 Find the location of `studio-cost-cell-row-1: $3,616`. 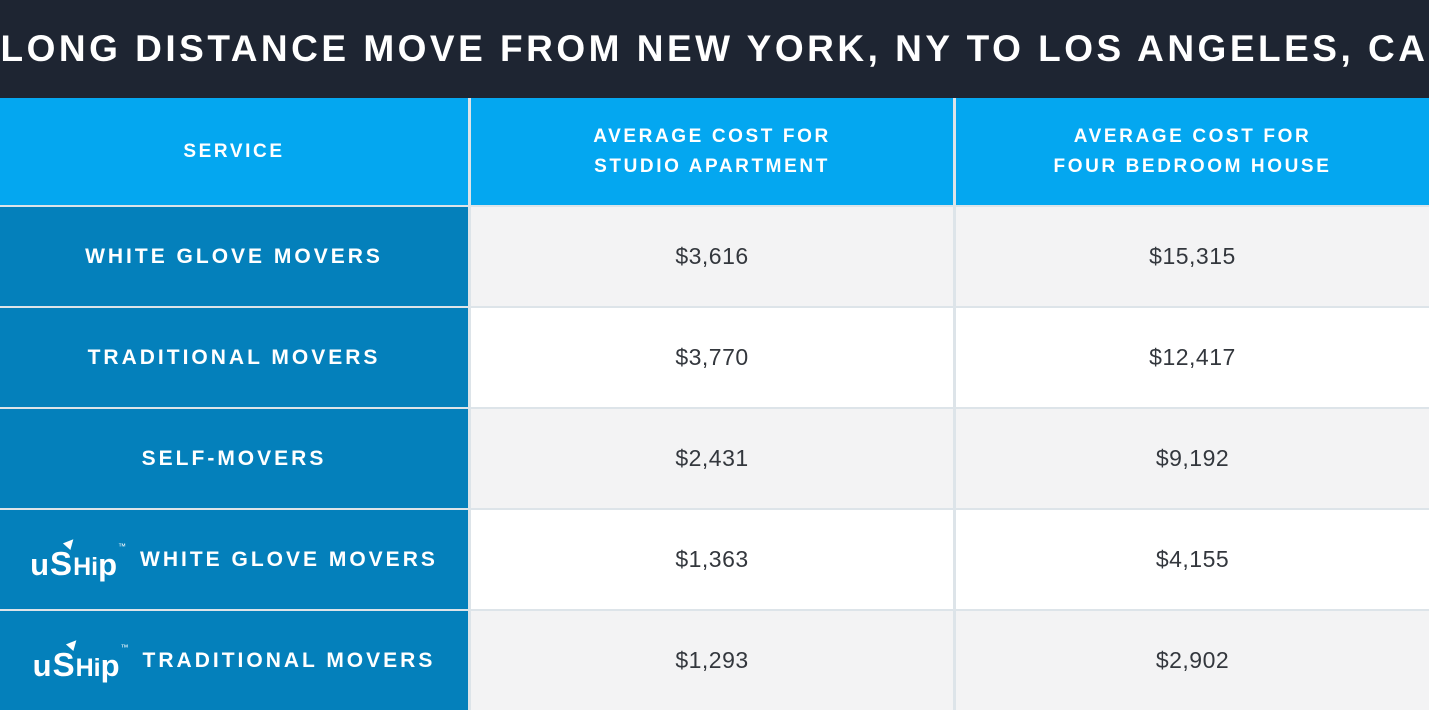

studio-cost-cell-row-1: $3,616 is located at coordinates (712, 256).